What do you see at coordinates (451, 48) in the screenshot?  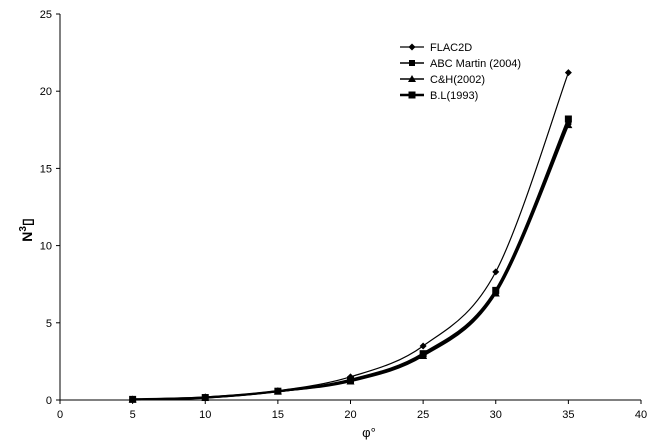 I see `legend-label: FLAC2D` at bounding box center [451, 48].